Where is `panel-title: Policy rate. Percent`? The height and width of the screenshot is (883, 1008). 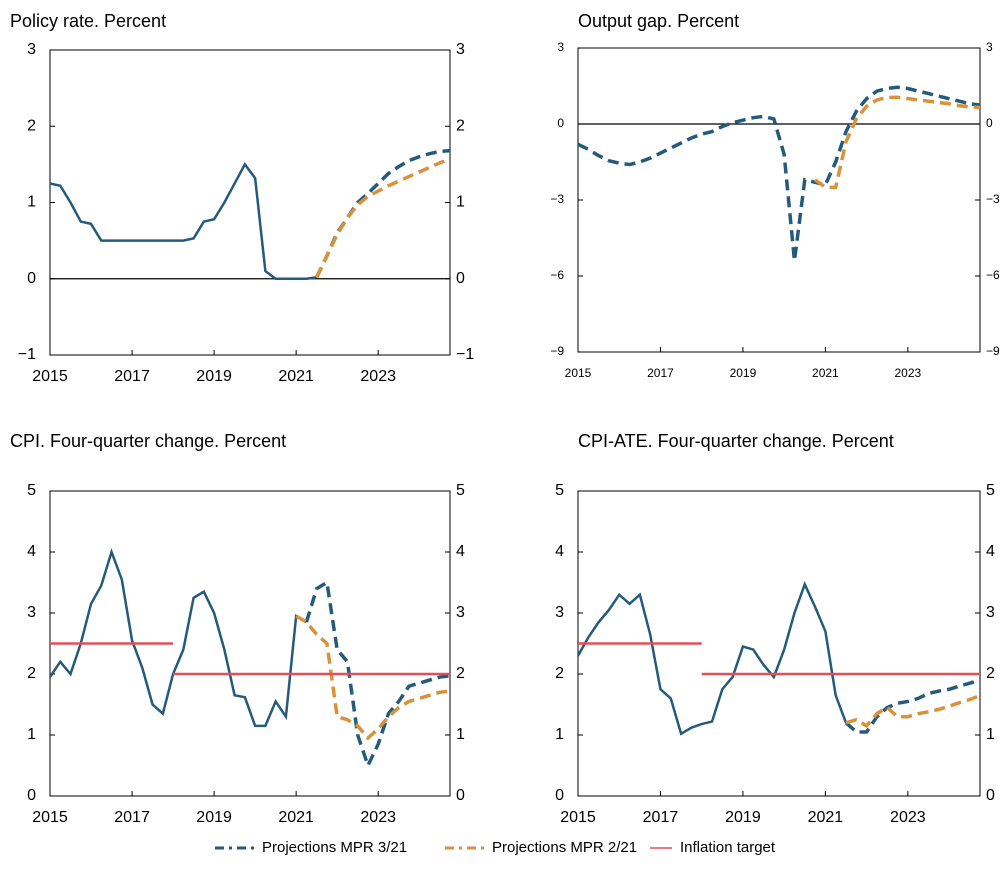
panel-title: Policy rate. Percent is located at coordinates (88, 21).